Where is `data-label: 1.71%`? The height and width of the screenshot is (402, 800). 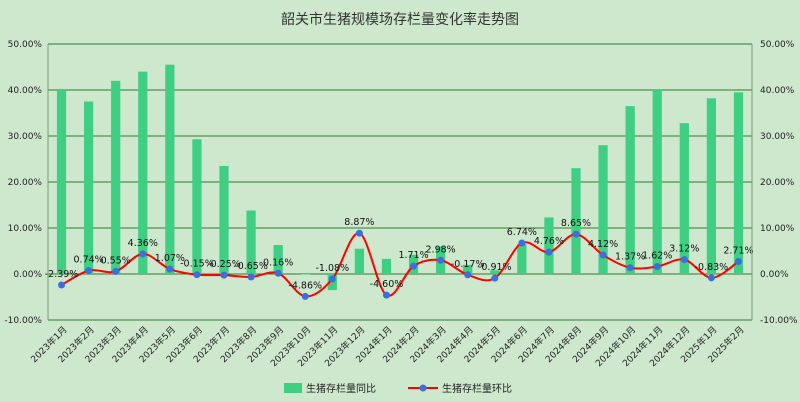
data-label: 1.71% is located at coordinates (413, 255).